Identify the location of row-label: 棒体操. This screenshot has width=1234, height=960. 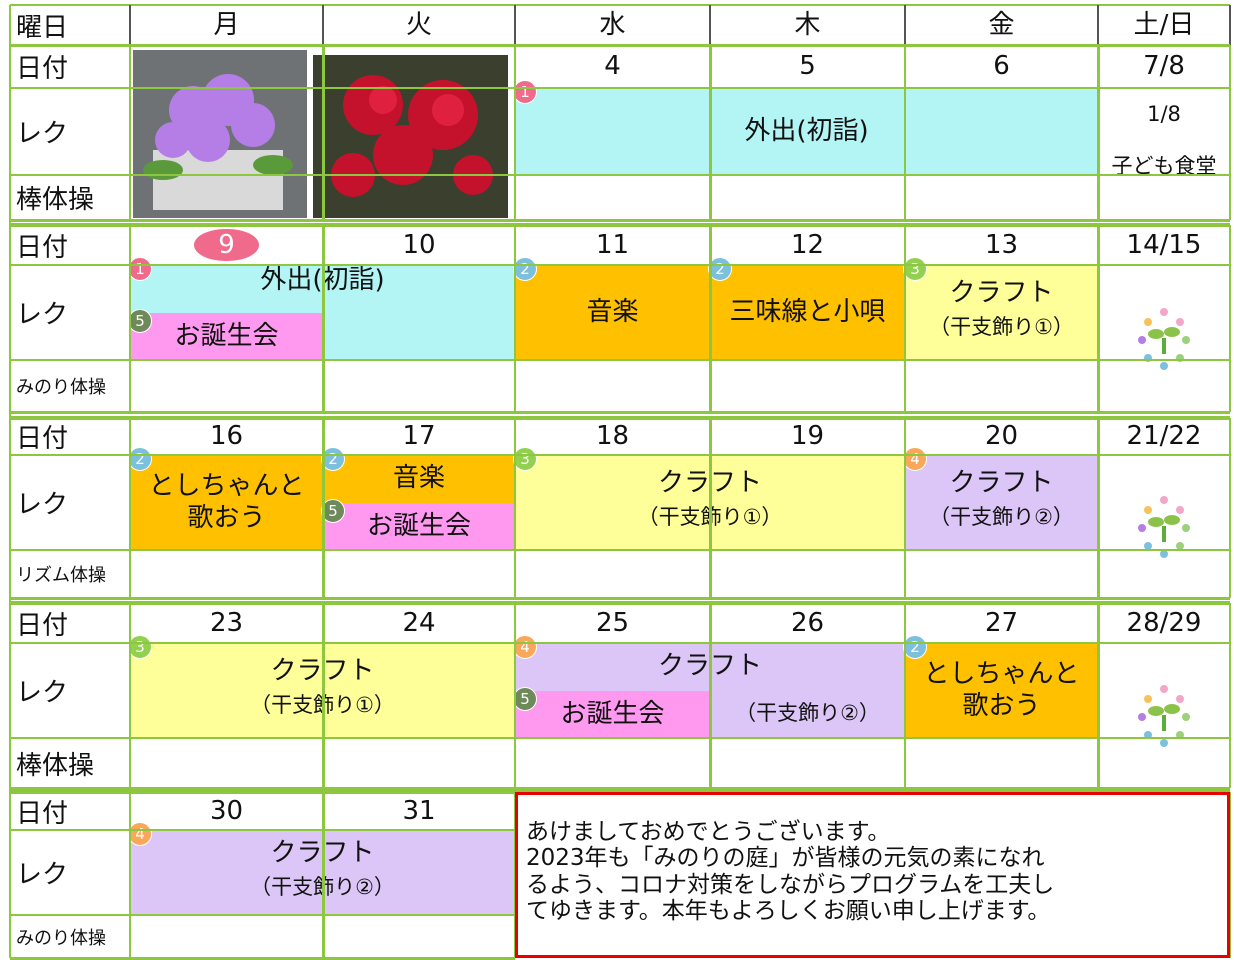
(55, 200).